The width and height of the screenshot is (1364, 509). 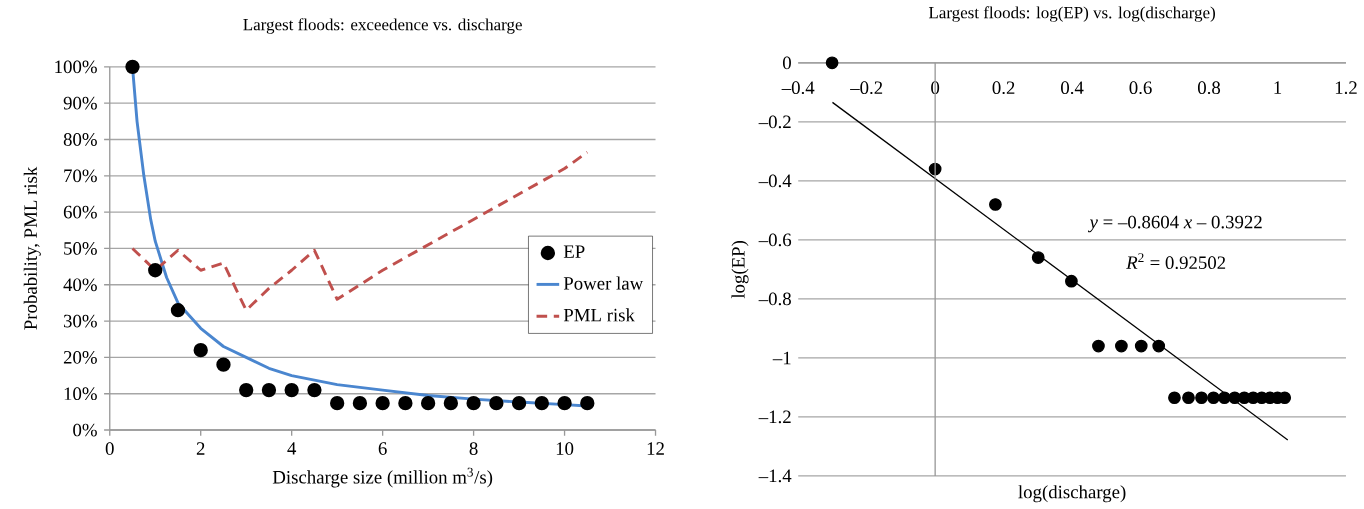 What do you see at coordinates (80, 321) in the screenshot?
I see `y-tick-label: 30%` at bounding box center [80, 321].